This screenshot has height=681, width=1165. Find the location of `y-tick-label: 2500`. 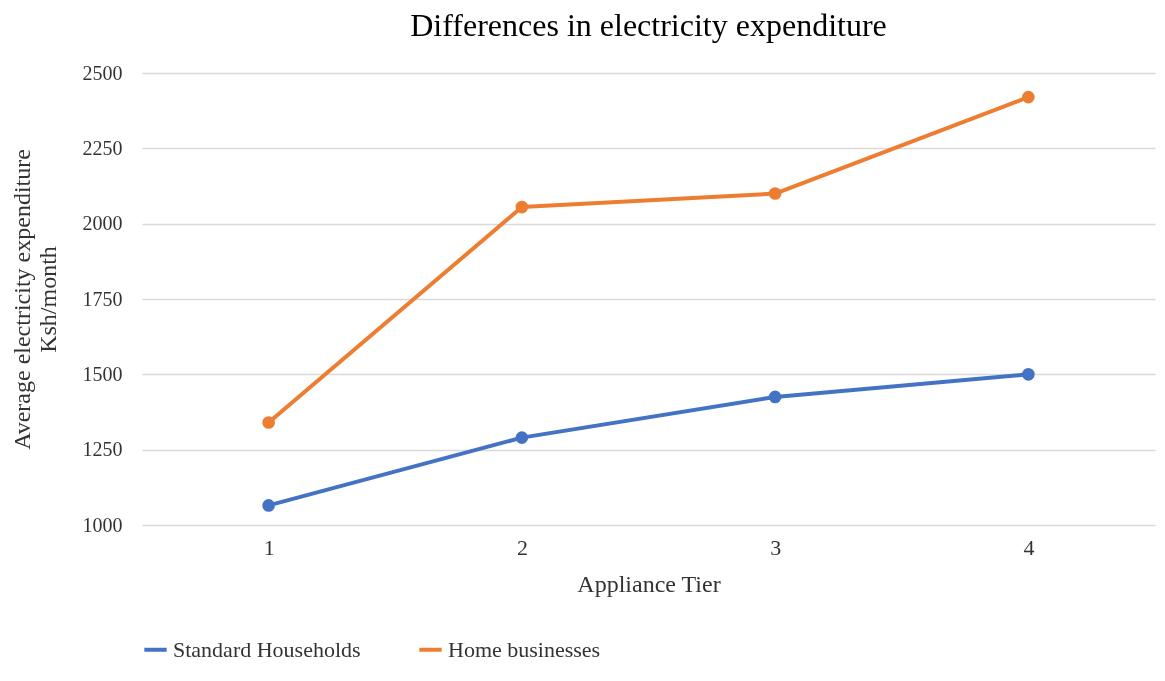

y-tick-label: 2500 is located at coordinates (102, 72).